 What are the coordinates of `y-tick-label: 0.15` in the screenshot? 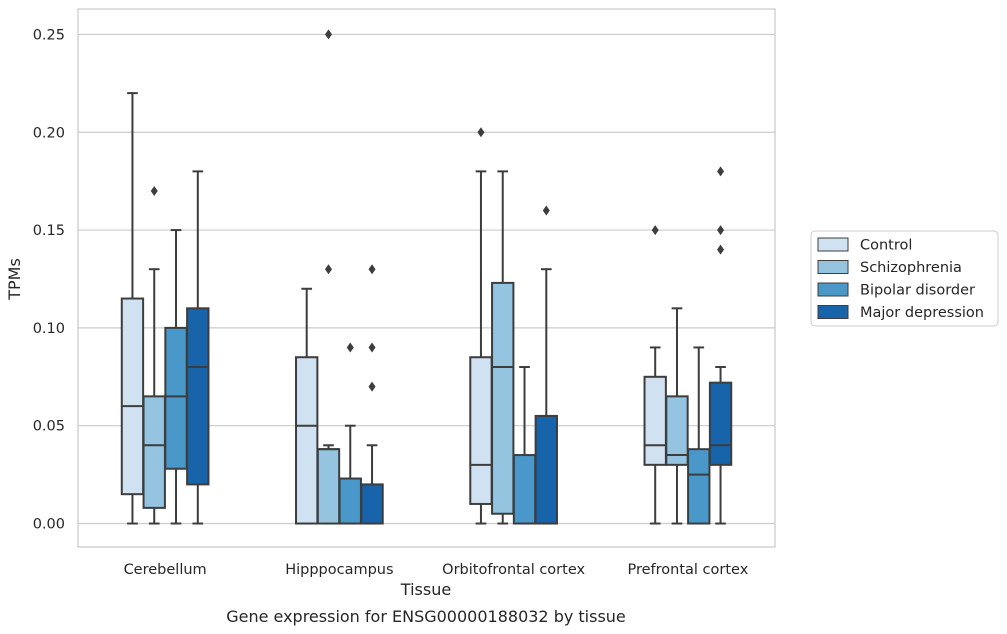 It's located at (49, 231).